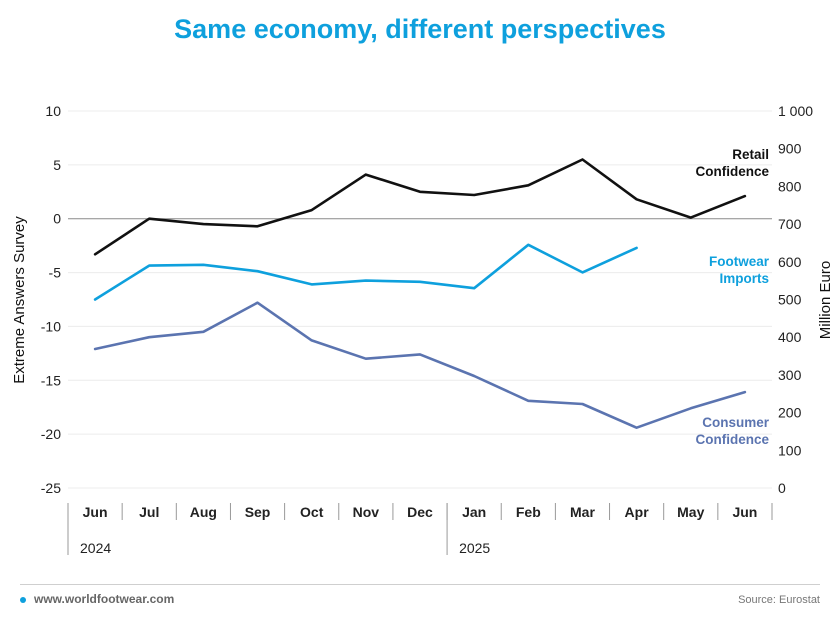  What do you see at coordinates (104, 599) in the screenshot?
I see `footer-url: www.worldfootwear.com` at bounding box center [104, 599].